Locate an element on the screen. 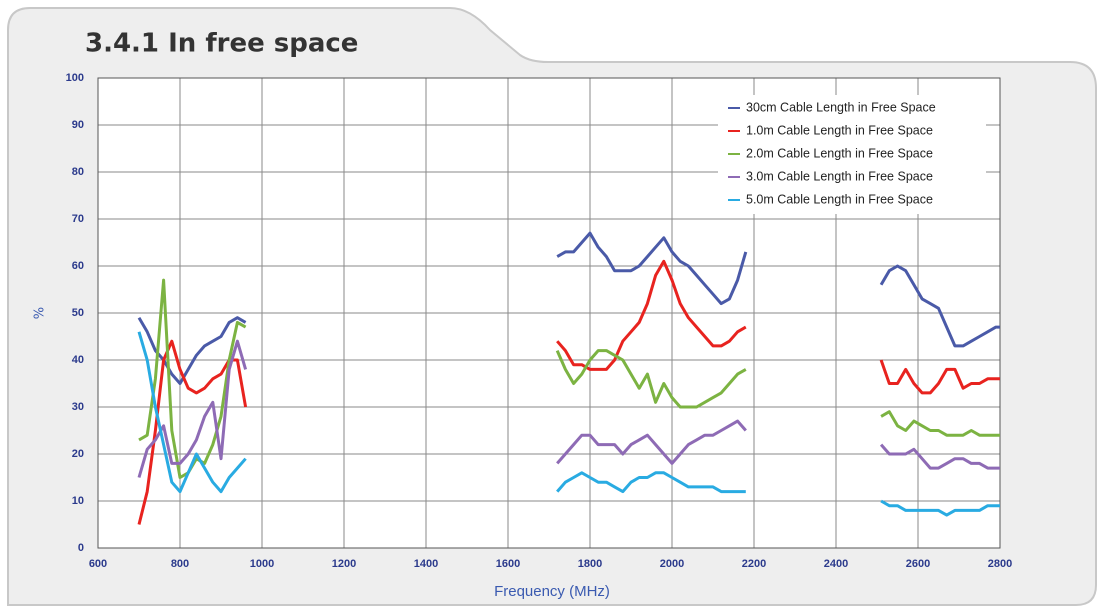 The height and width of the screenshot is (614, 1104). x-tick-label: 1600 is located at coordinates (508, 564).